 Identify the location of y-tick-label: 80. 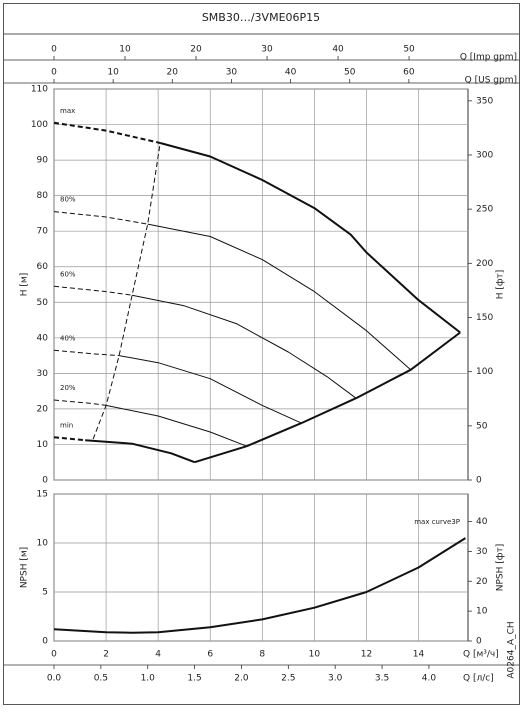
(43, 196).